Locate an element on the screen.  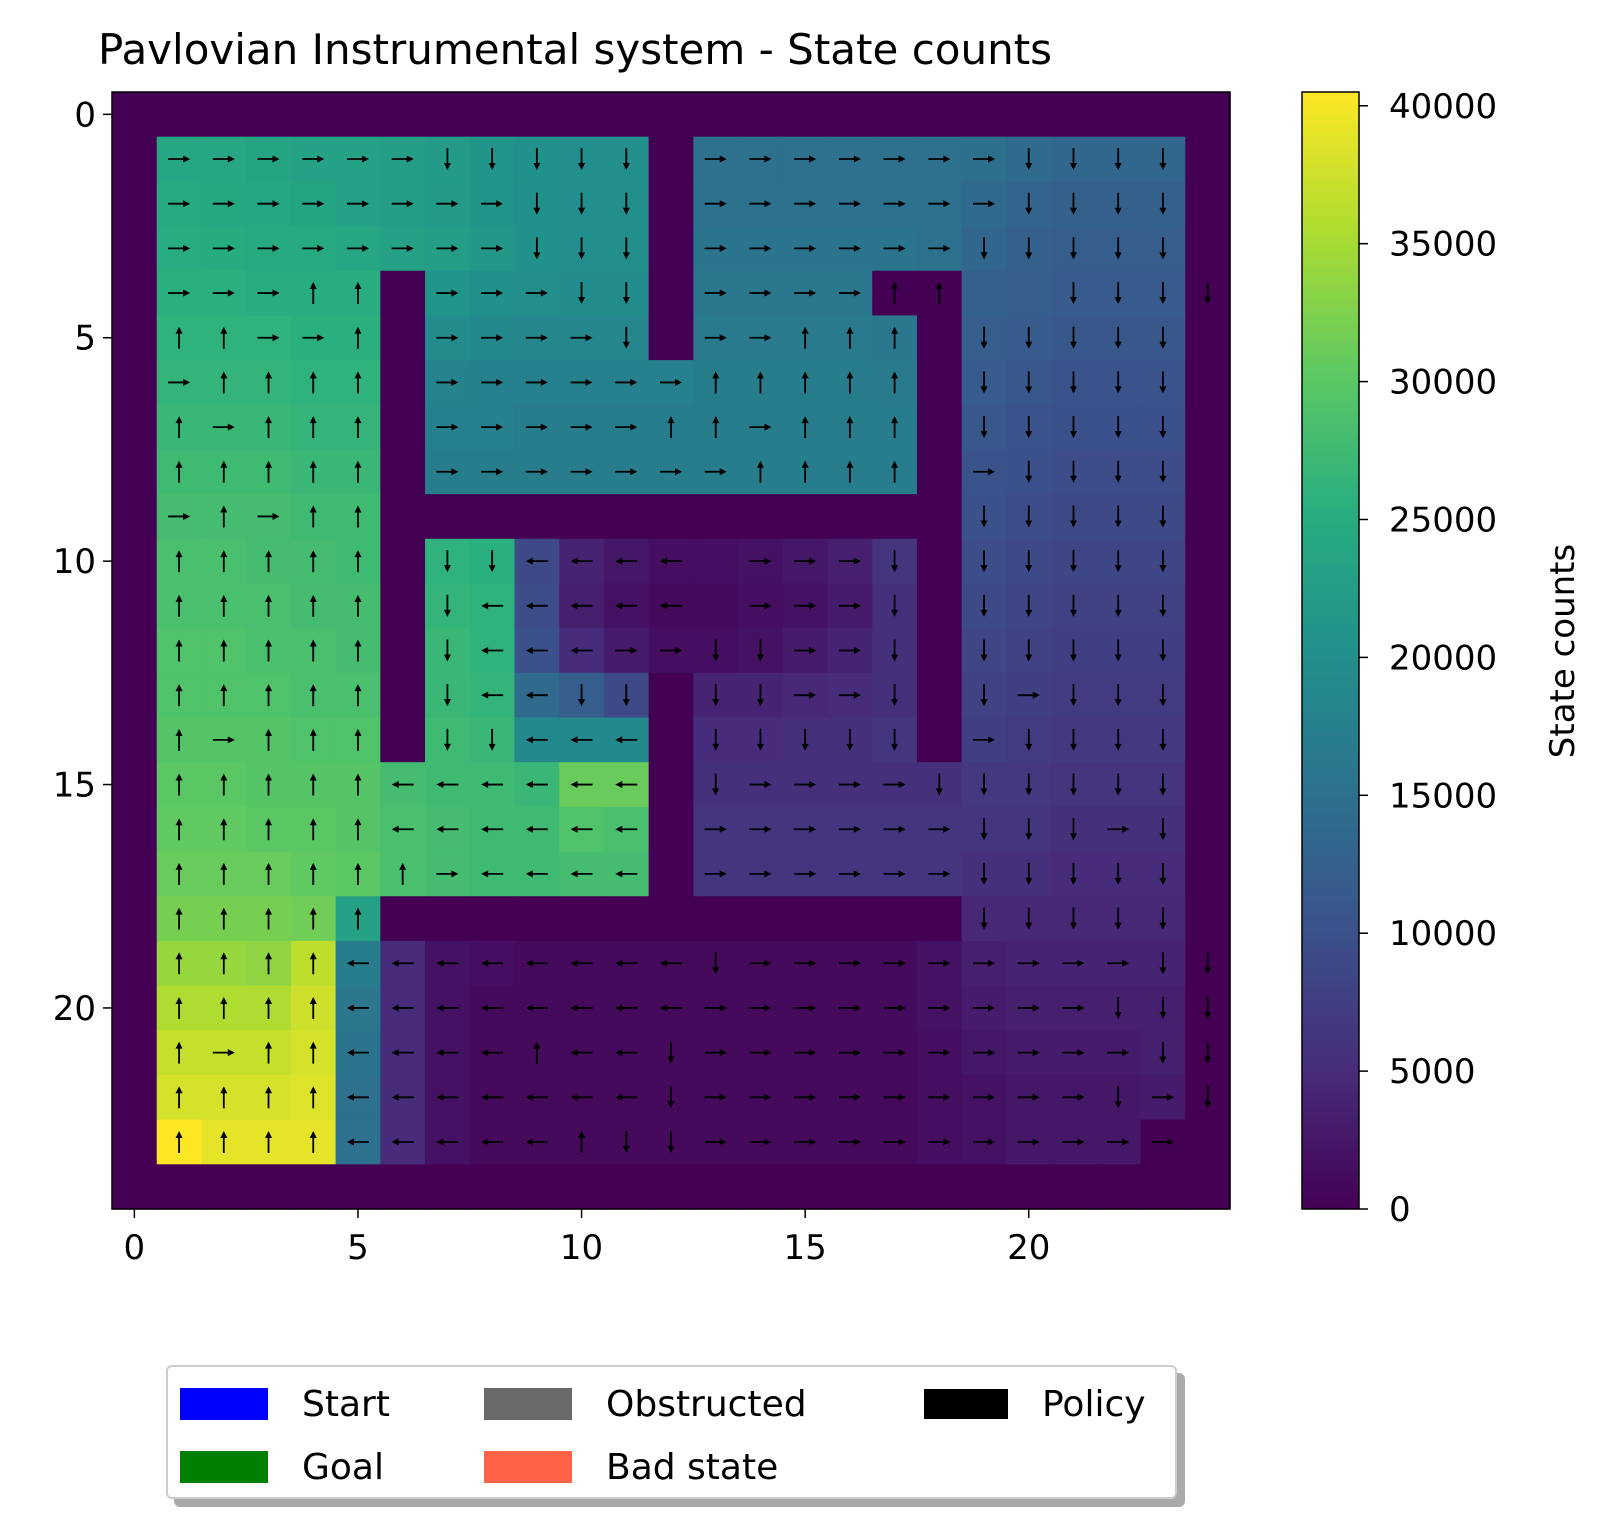
colorbar-tick-label: 5000 is located at coordinates (1432, 1072).